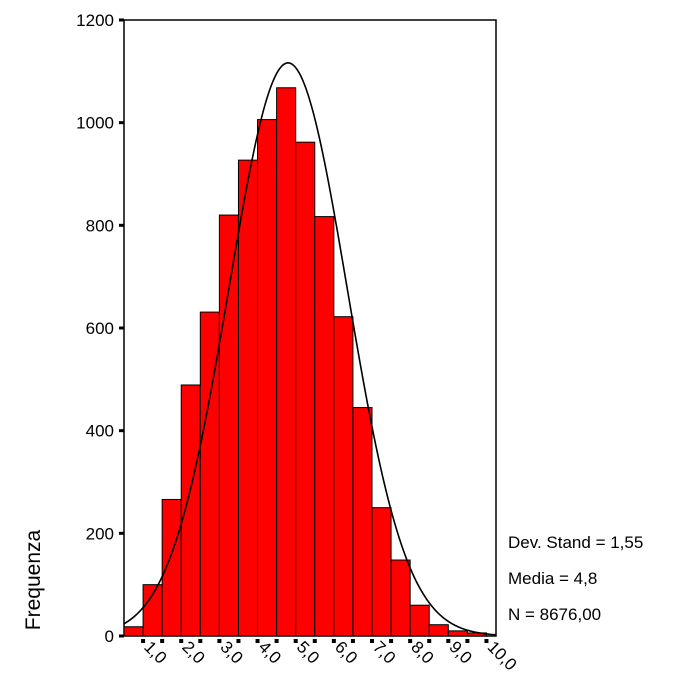 This screenshot has width=693, height=687. Describe the element at coordinates (109, 636) in the screenshot. I see `y-tick-label: 0` at that location.